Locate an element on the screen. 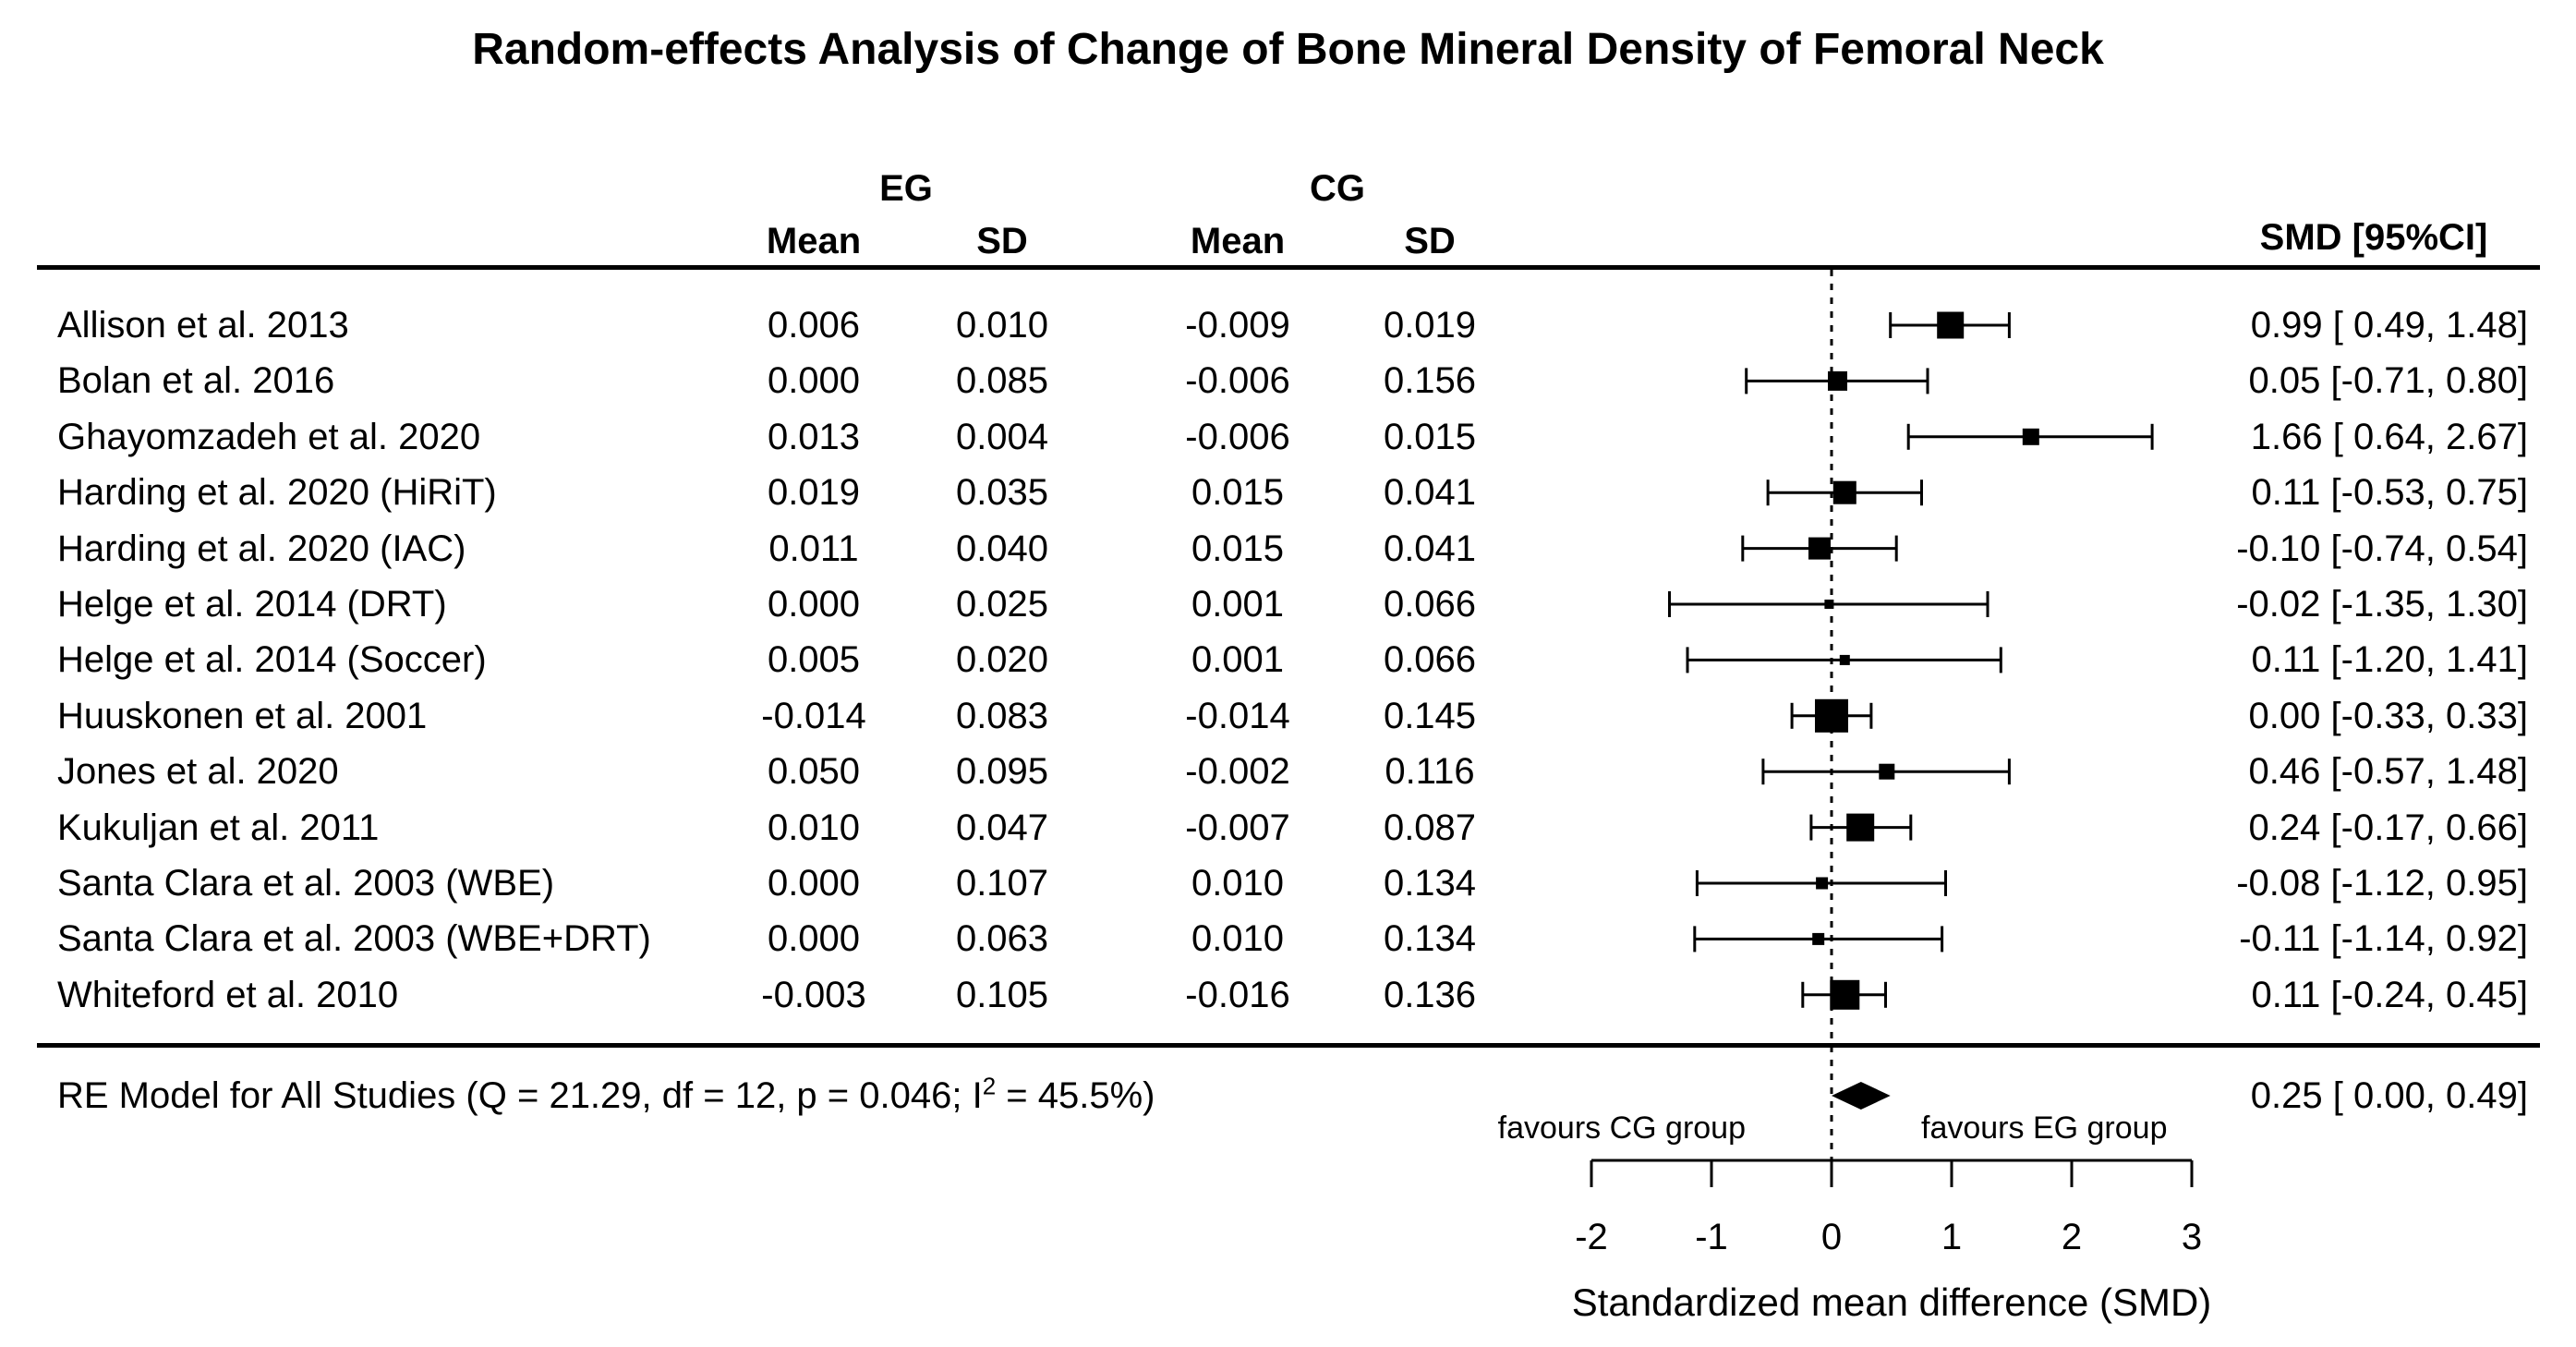  x-tick-label: 2 is located at coordinates (2072, 1237).